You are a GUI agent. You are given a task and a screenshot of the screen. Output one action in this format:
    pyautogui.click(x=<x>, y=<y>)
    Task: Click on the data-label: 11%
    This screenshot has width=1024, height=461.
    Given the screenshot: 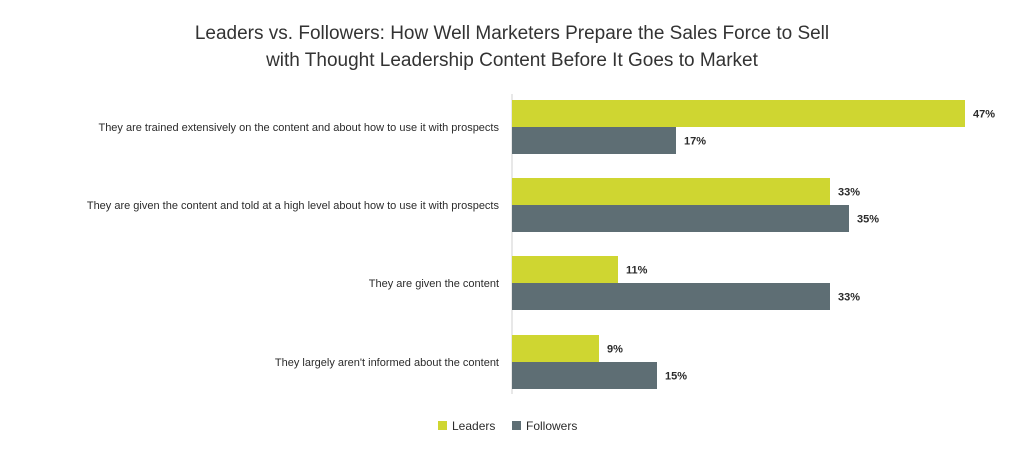 What is the action you would take?
    pyautogui.click(x=637, y=271)
    